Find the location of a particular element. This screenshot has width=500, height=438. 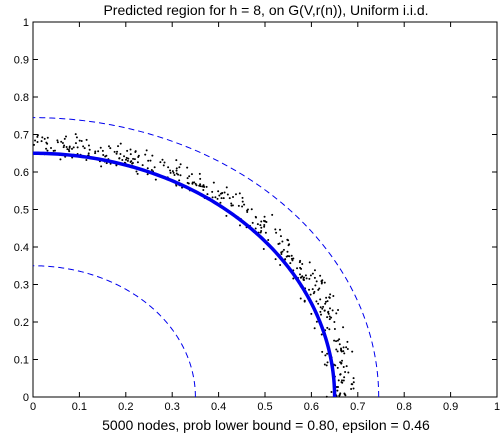

x-tick-label: 0.8 is located at coordinates (404, 407).